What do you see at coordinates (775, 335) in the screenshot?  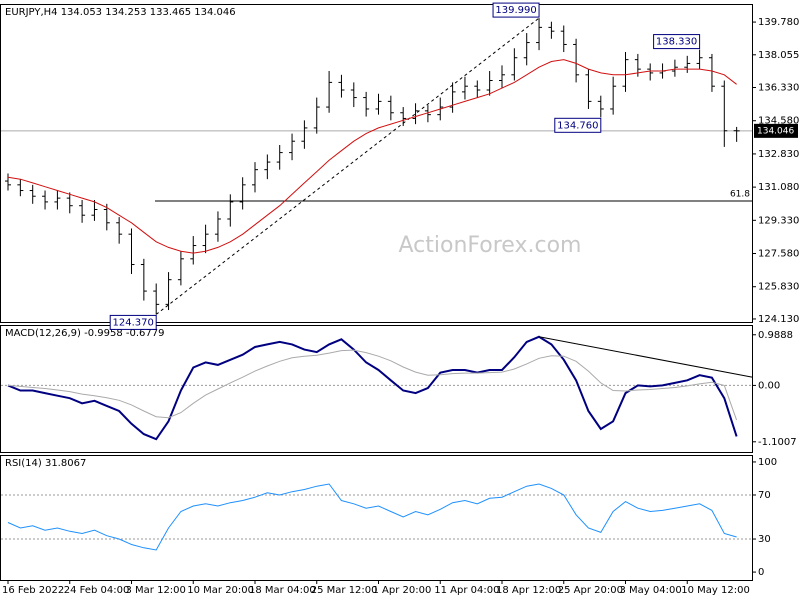 I see `y-tick-label: 0.9888` at bounding box center [775, 335].